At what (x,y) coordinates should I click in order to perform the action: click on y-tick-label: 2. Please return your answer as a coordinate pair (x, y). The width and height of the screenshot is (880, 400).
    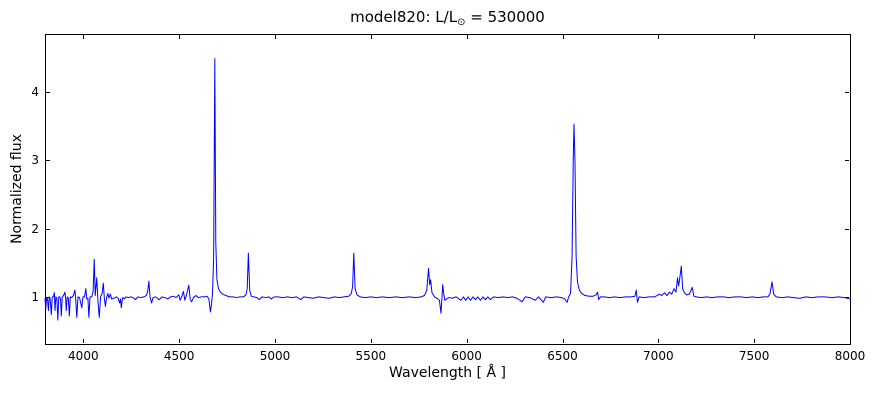
    Looking at the image, I should click on (35, 228).